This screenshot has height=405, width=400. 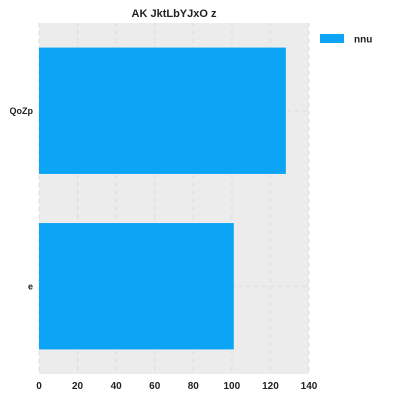 What do you see at coordinates (309, 386) in the screenshot?
I see `x-tick-label-7: 140` at bounding box center [309, 386].